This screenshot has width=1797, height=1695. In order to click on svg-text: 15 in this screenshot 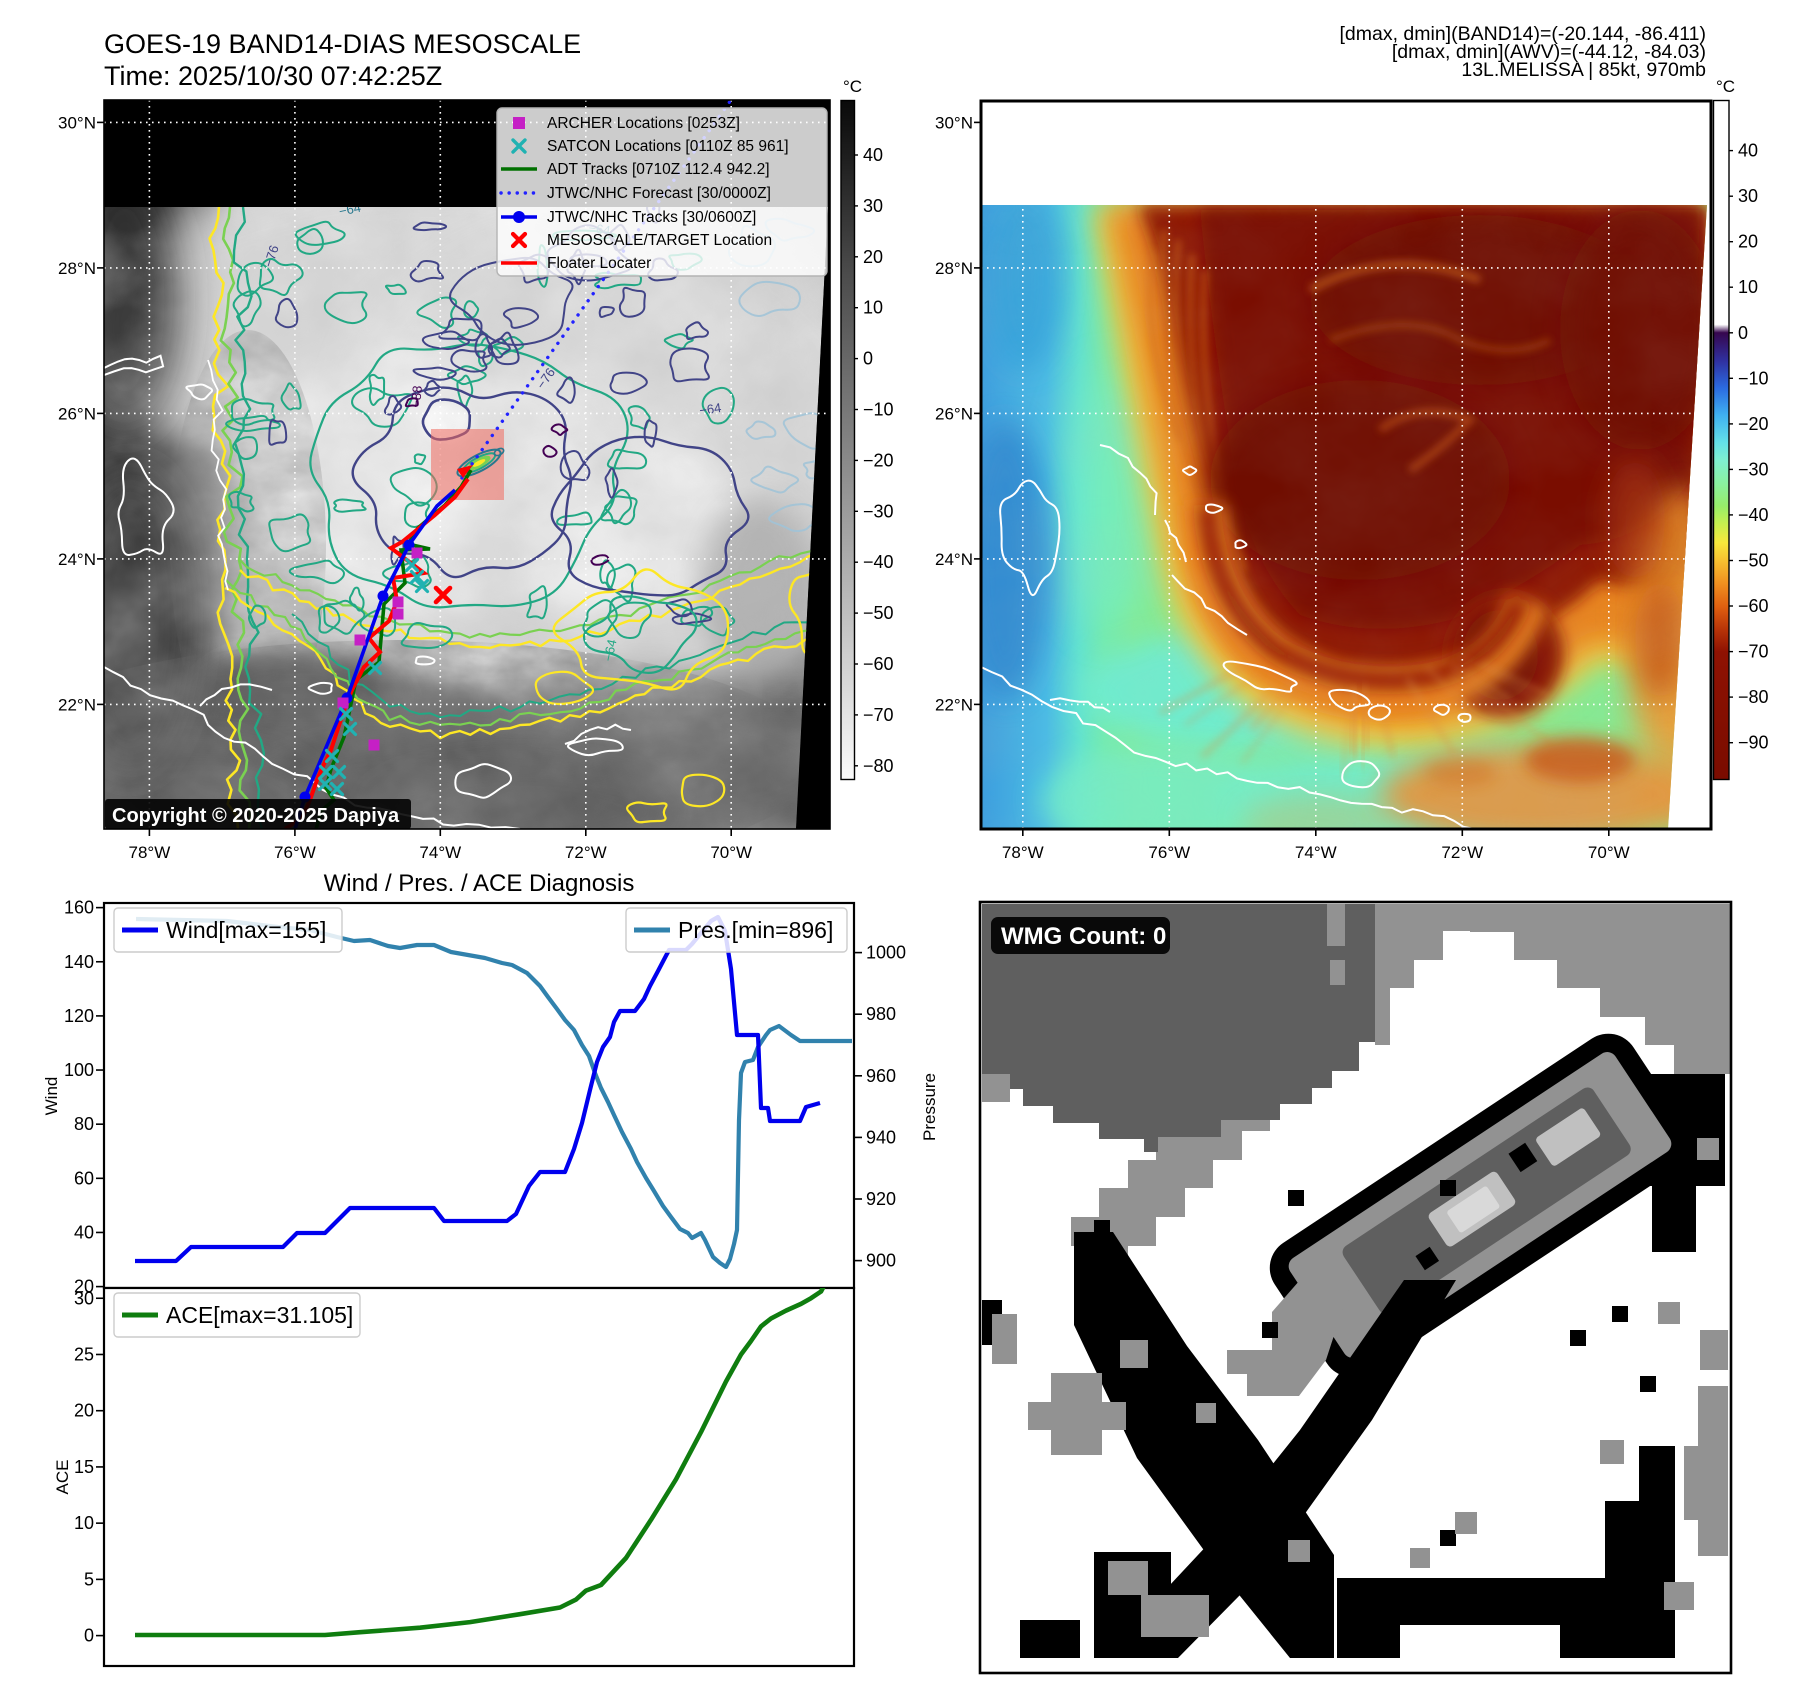, I will do `click(84, 1467)`.